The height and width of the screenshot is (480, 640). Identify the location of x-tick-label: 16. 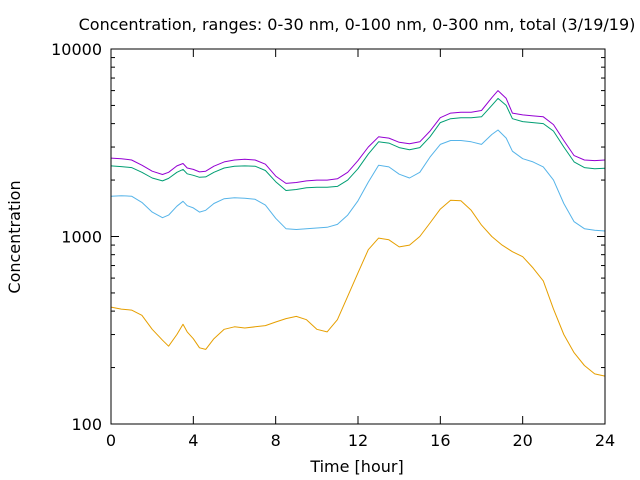
(440, 440).